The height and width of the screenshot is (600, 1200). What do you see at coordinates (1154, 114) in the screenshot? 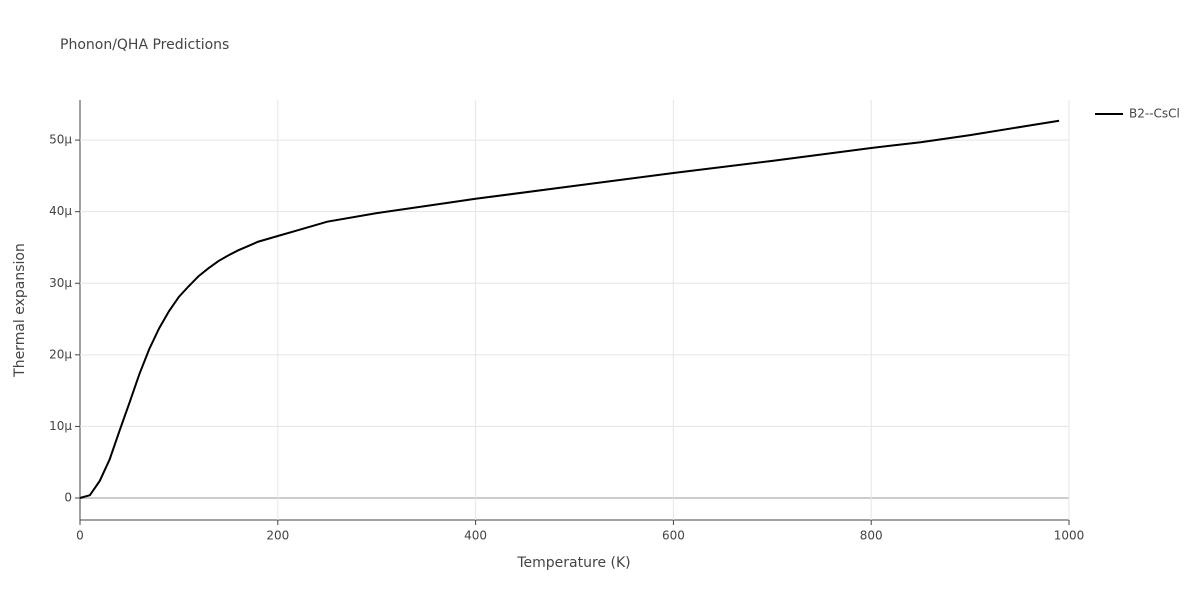
I see `legend-label: B2--CsCl` at bounding box center [1154, 114].